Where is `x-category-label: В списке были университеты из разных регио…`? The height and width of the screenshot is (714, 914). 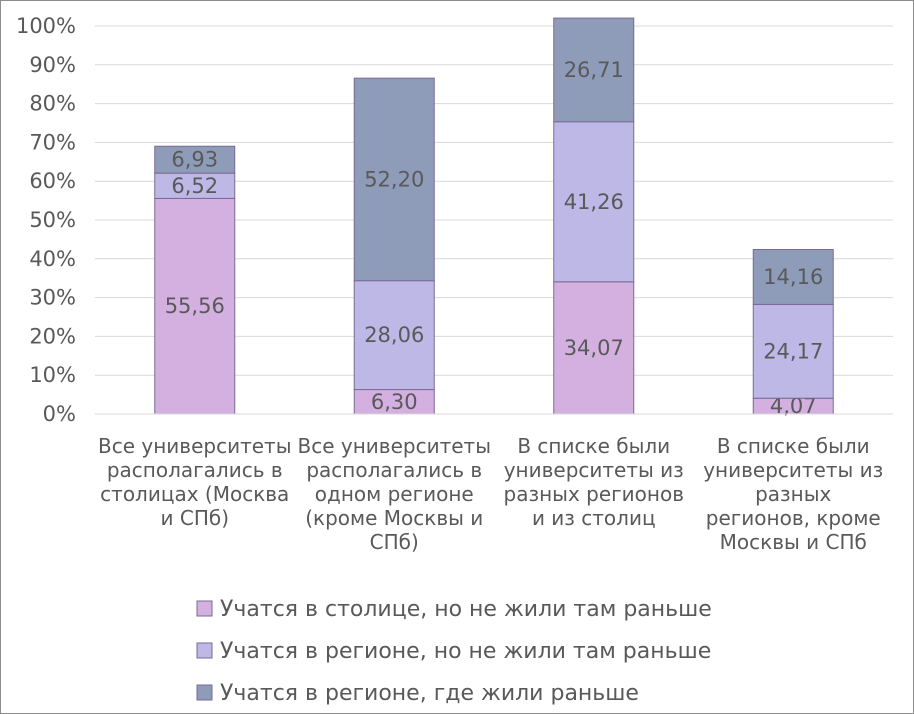
x-category-label: В списке были университеты из разных регио… is located at coordinates (594, 482).